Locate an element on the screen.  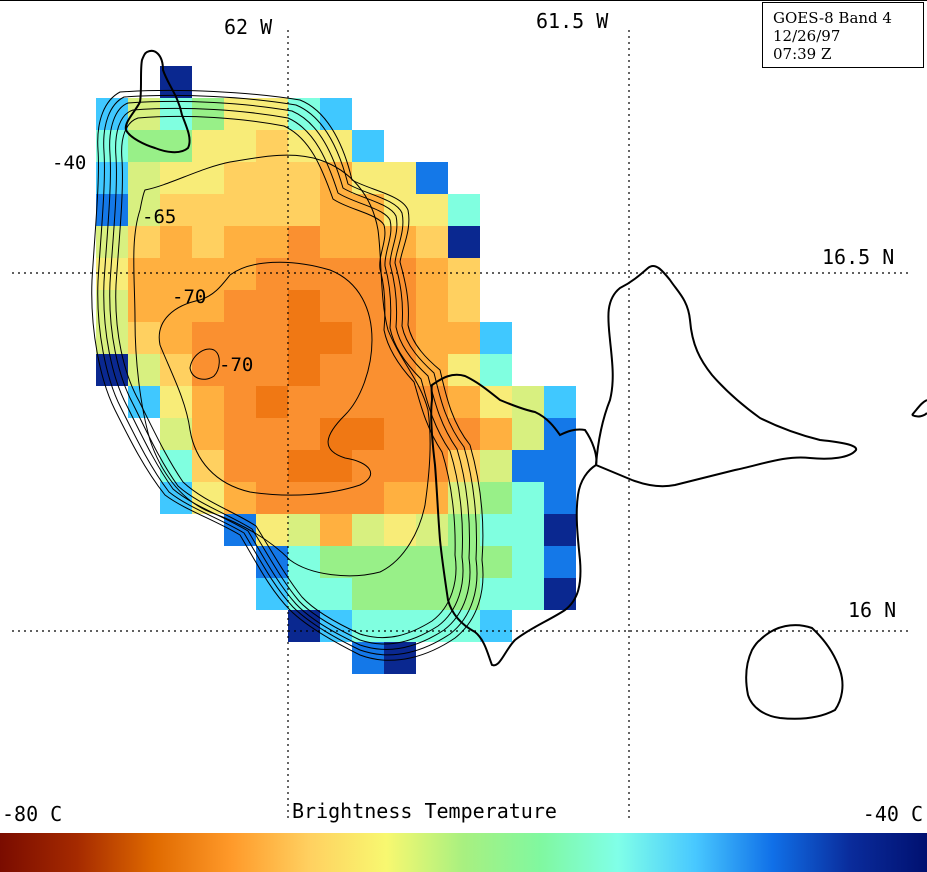
satellite-name: GOES-8 Band 4 is located at coordinates (832, 18).